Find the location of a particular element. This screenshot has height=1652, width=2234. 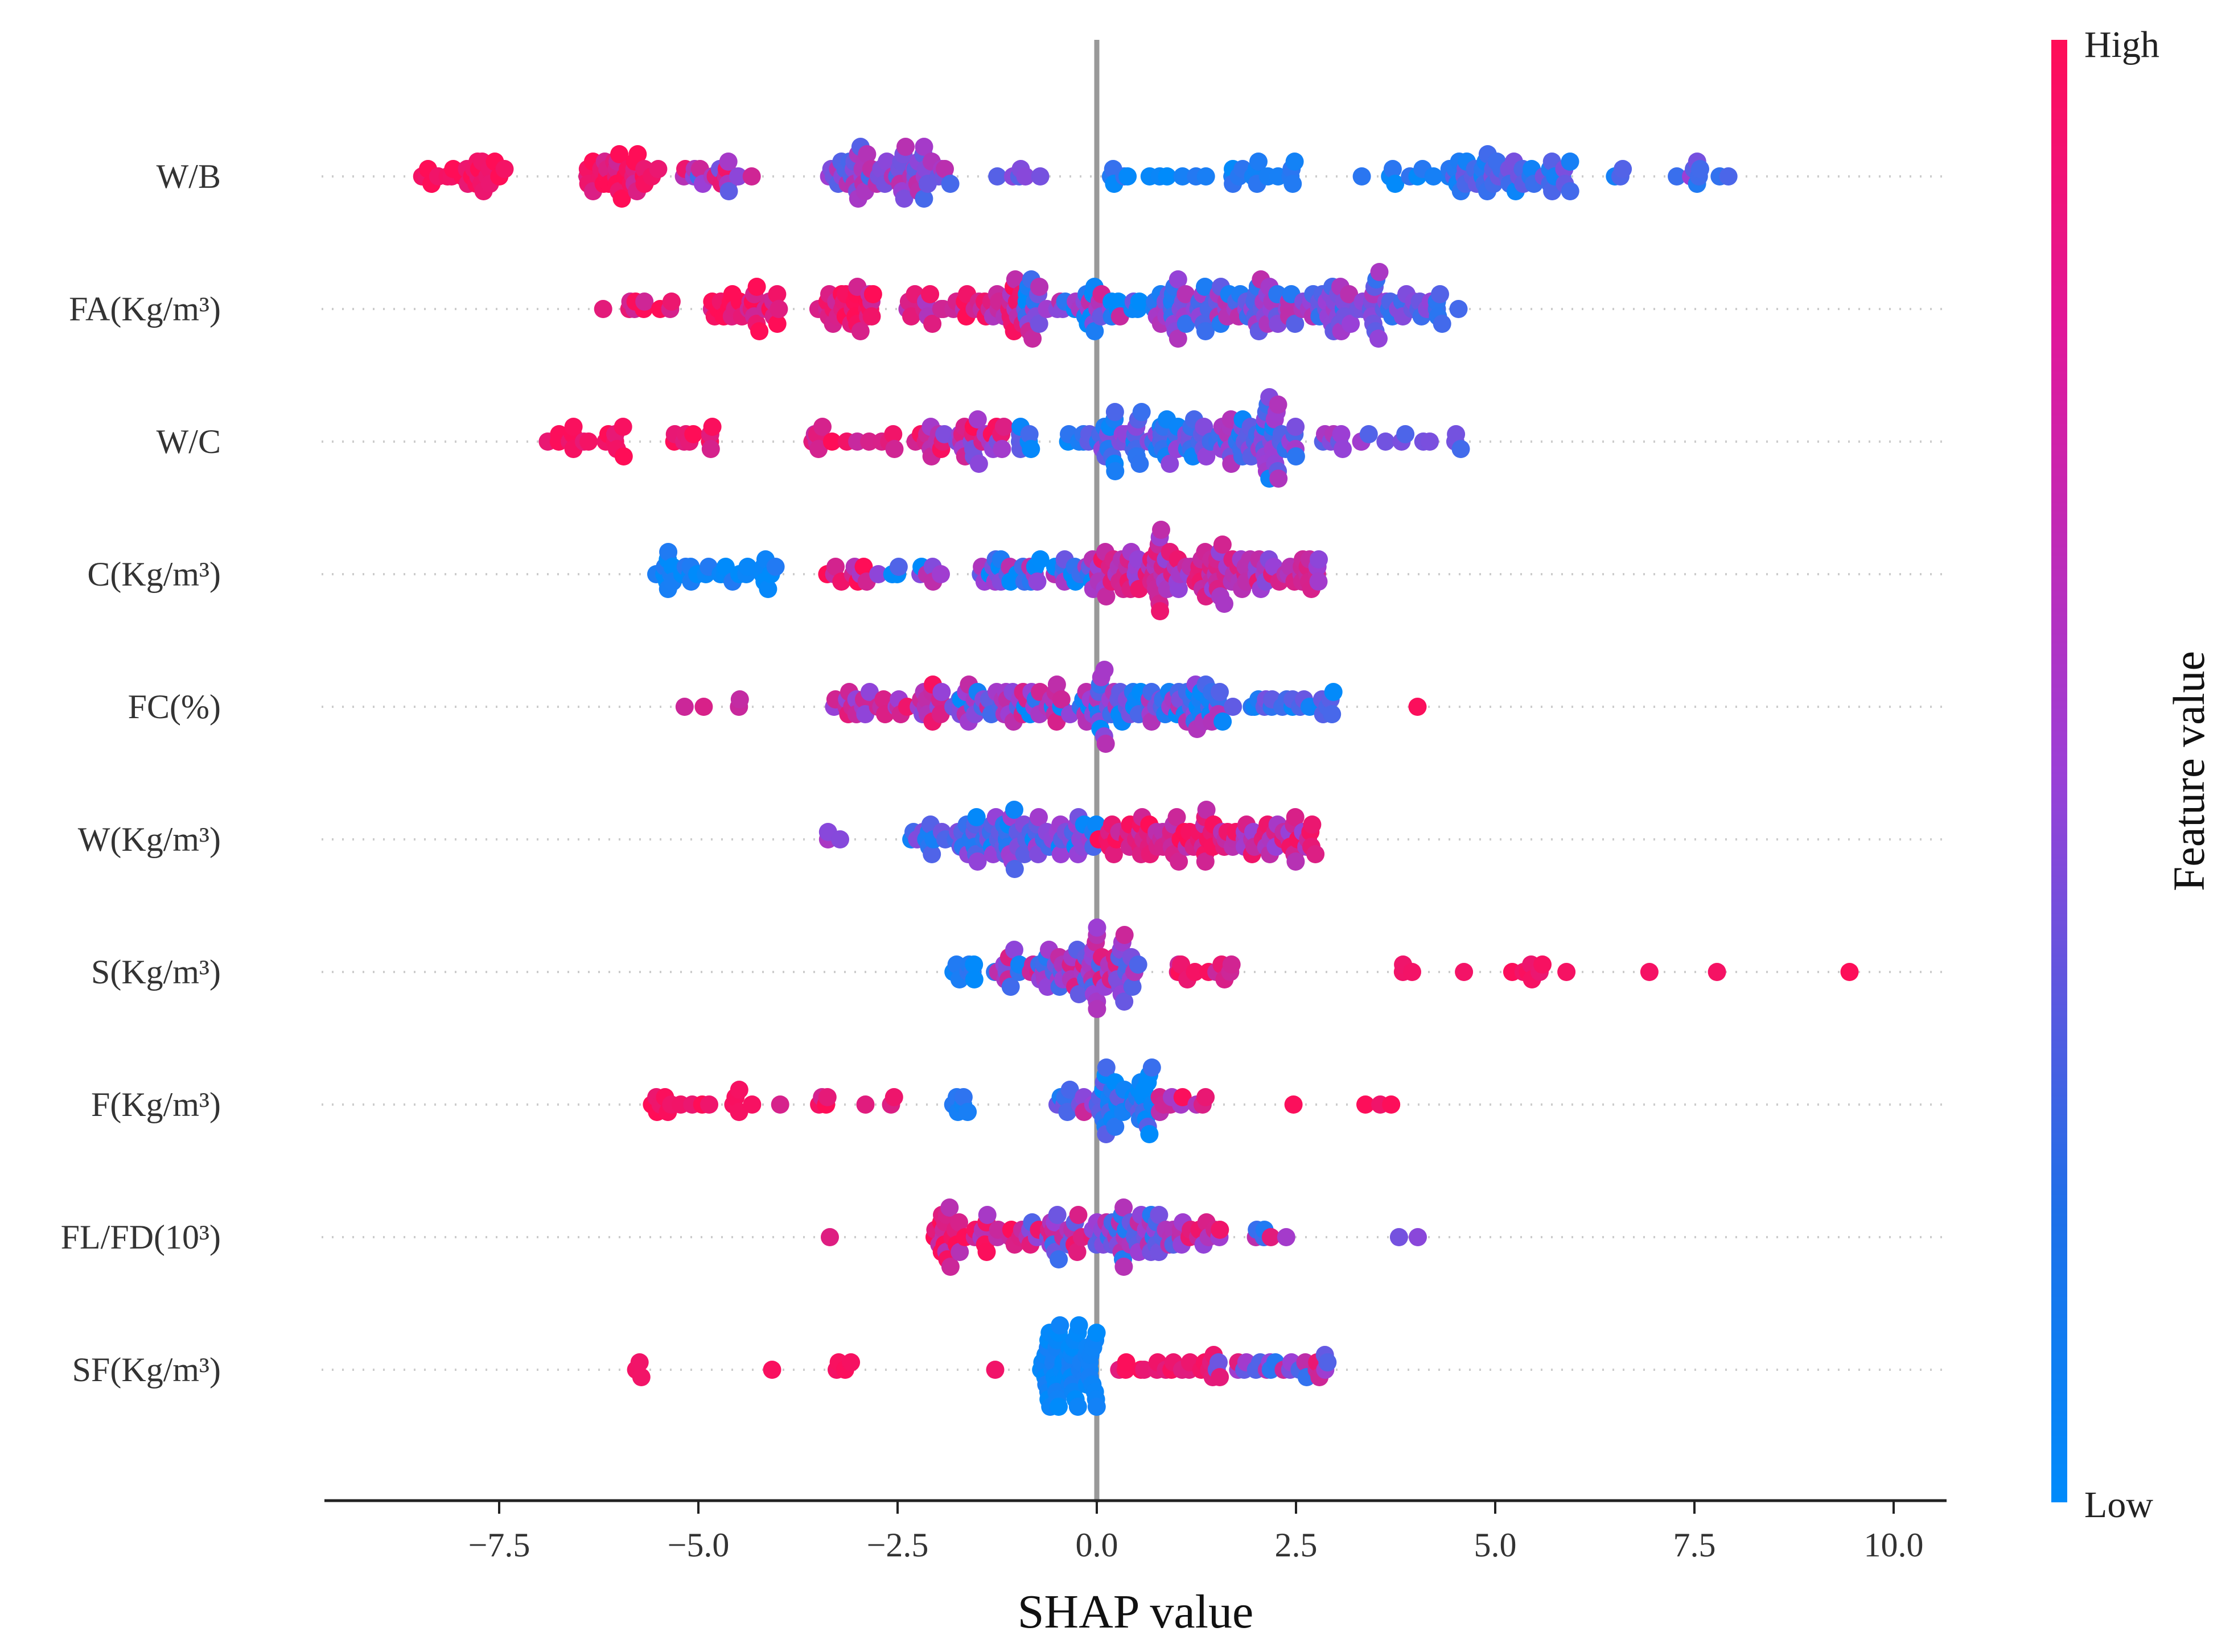

x-tick-label: −5.0 is located at coordinates (699, 1545).